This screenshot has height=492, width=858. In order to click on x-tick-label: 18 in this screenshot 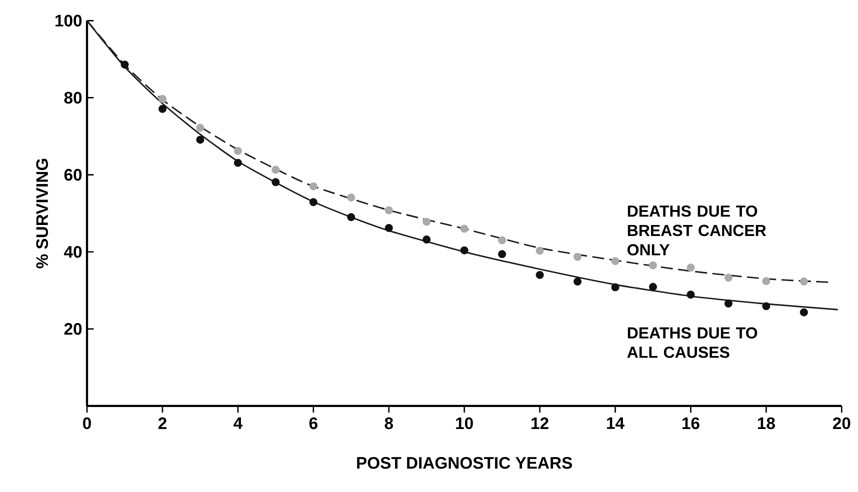, I will do `click(766, 423)`.